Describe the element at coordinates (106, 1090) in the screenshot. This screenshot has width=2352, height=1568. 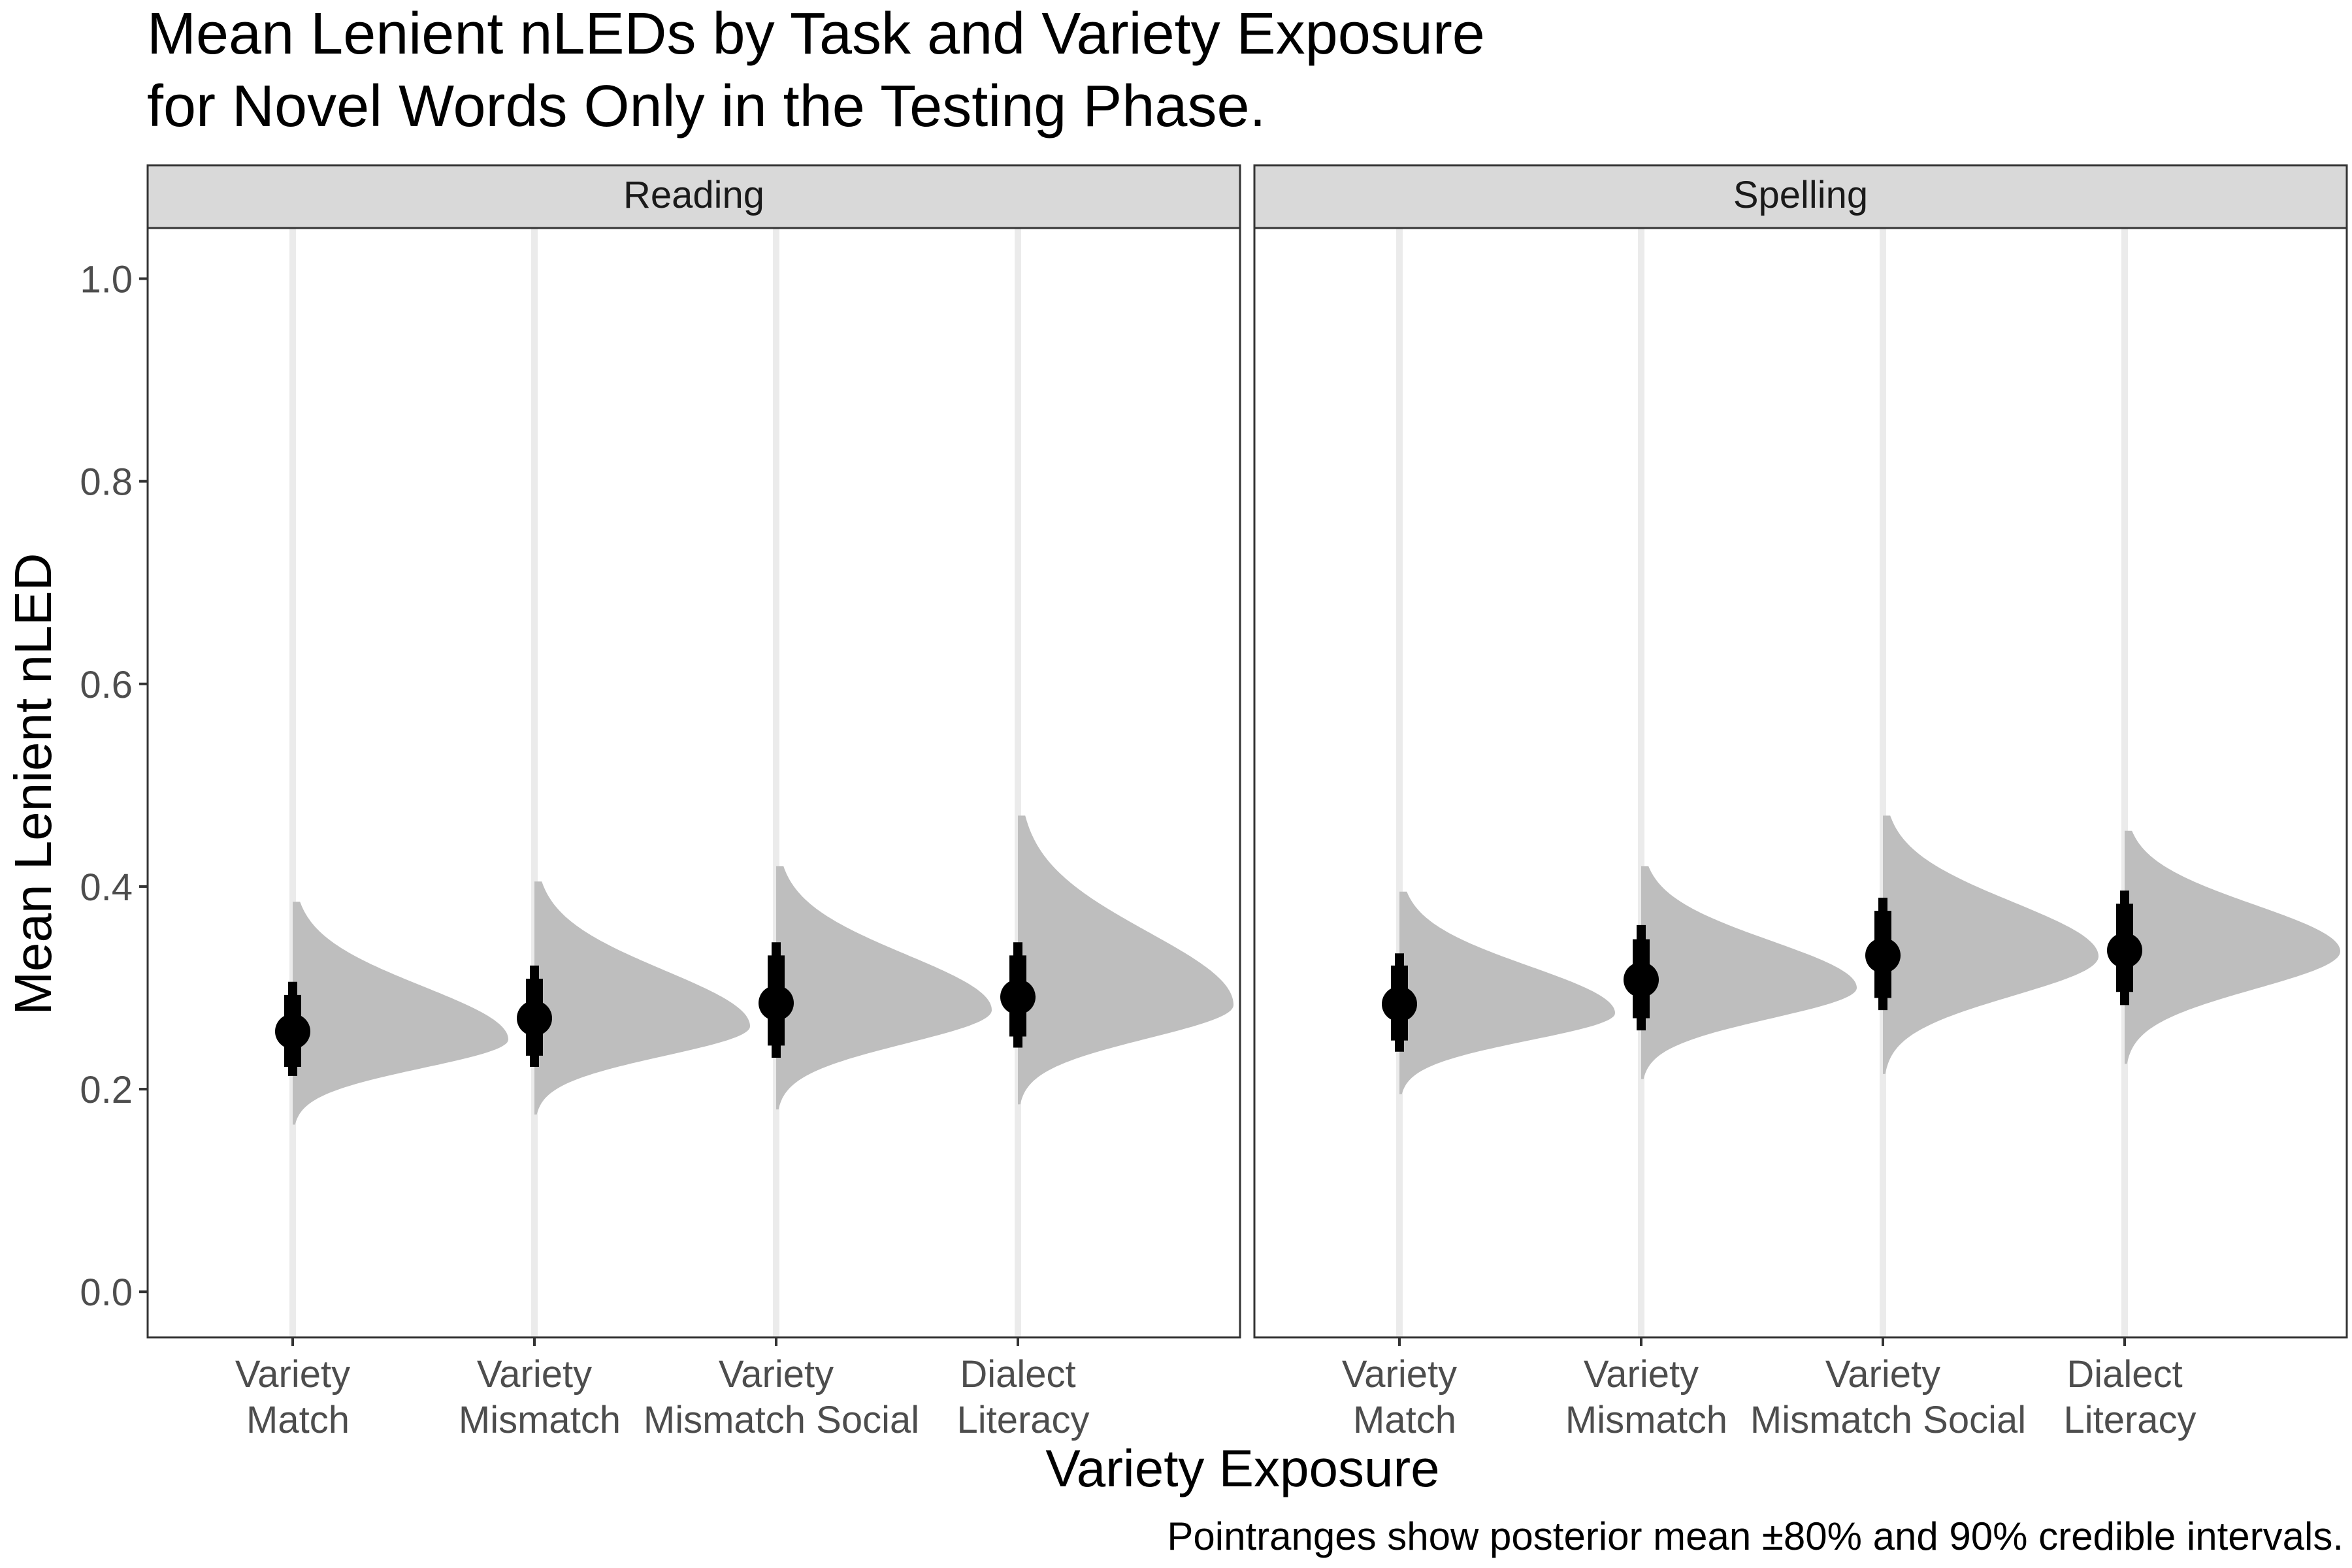
I see `y-tick-label: 0.2` at that location.